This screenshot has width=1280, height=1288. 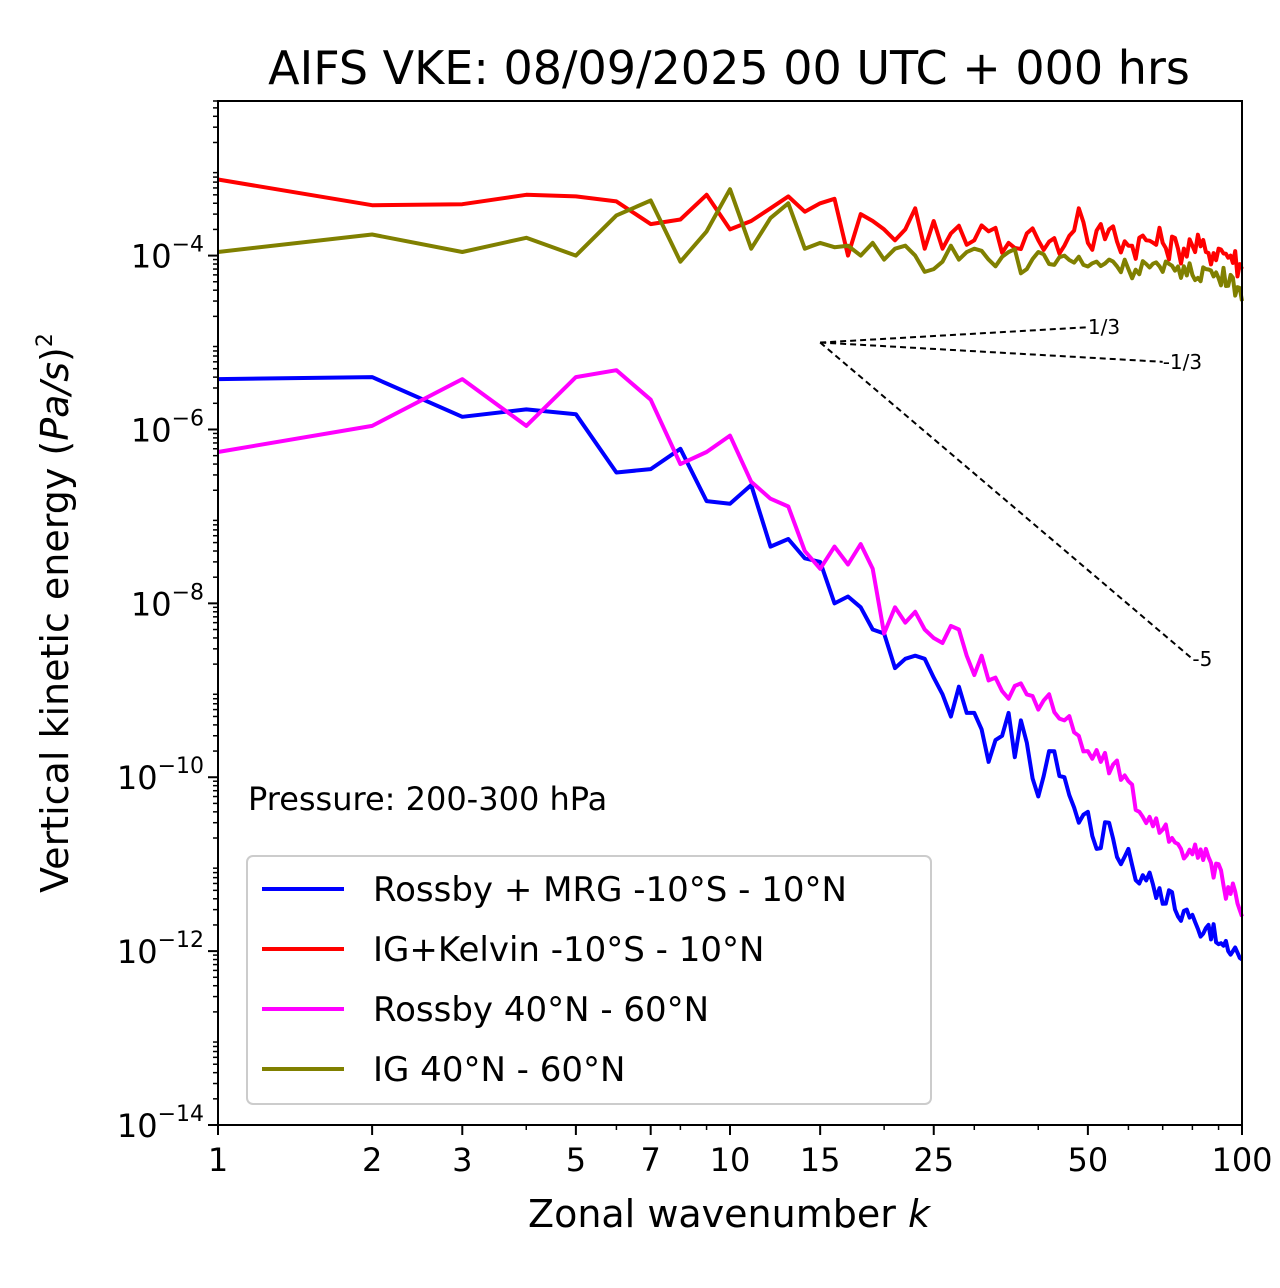 What do you see at coordinates (1104, 327) in the screenshot?
I see `slope-label-1: 1/3` at bounding box center [1104, 327].